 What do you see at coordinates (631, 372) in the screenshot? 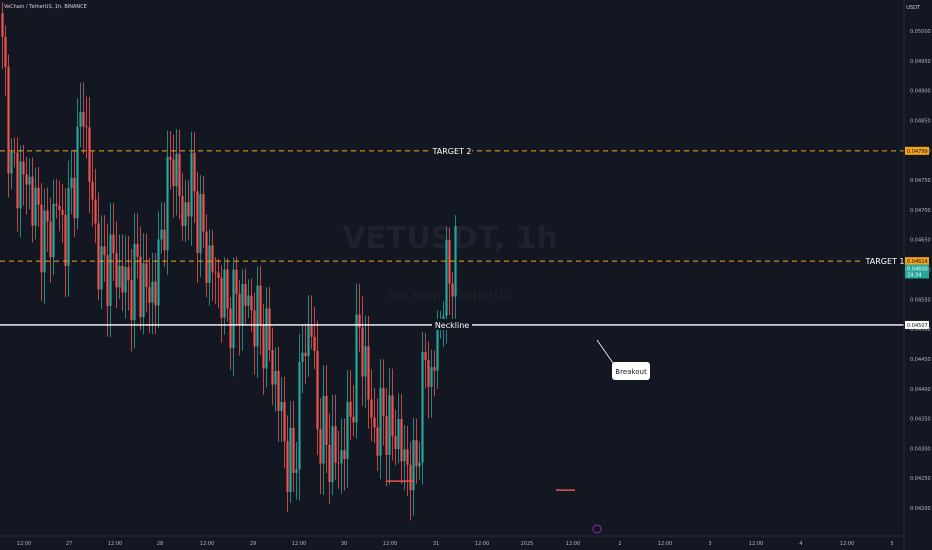
I see `breakout-label: Breakout` at bounding box center [631, 372].